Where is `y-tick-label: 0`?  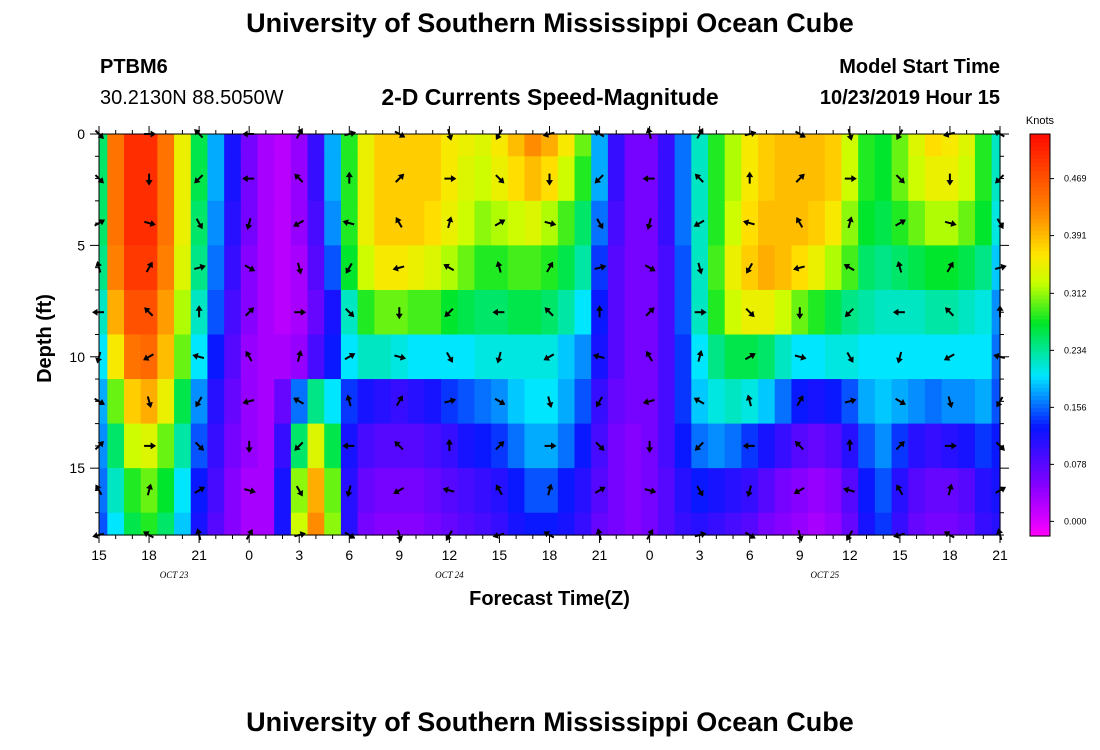
y-tick-label: 0 is located at coordinates (81, 134).